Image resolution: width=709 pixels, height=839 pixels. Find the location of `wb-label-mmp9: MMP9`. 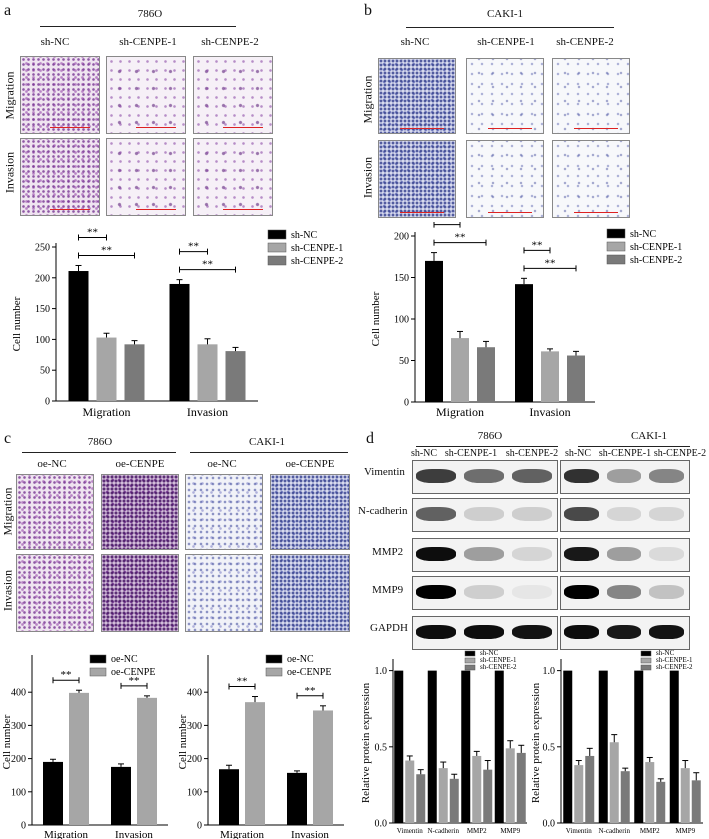

wb-label-mmp9: MMP9 is located at coordinates (388, 590).